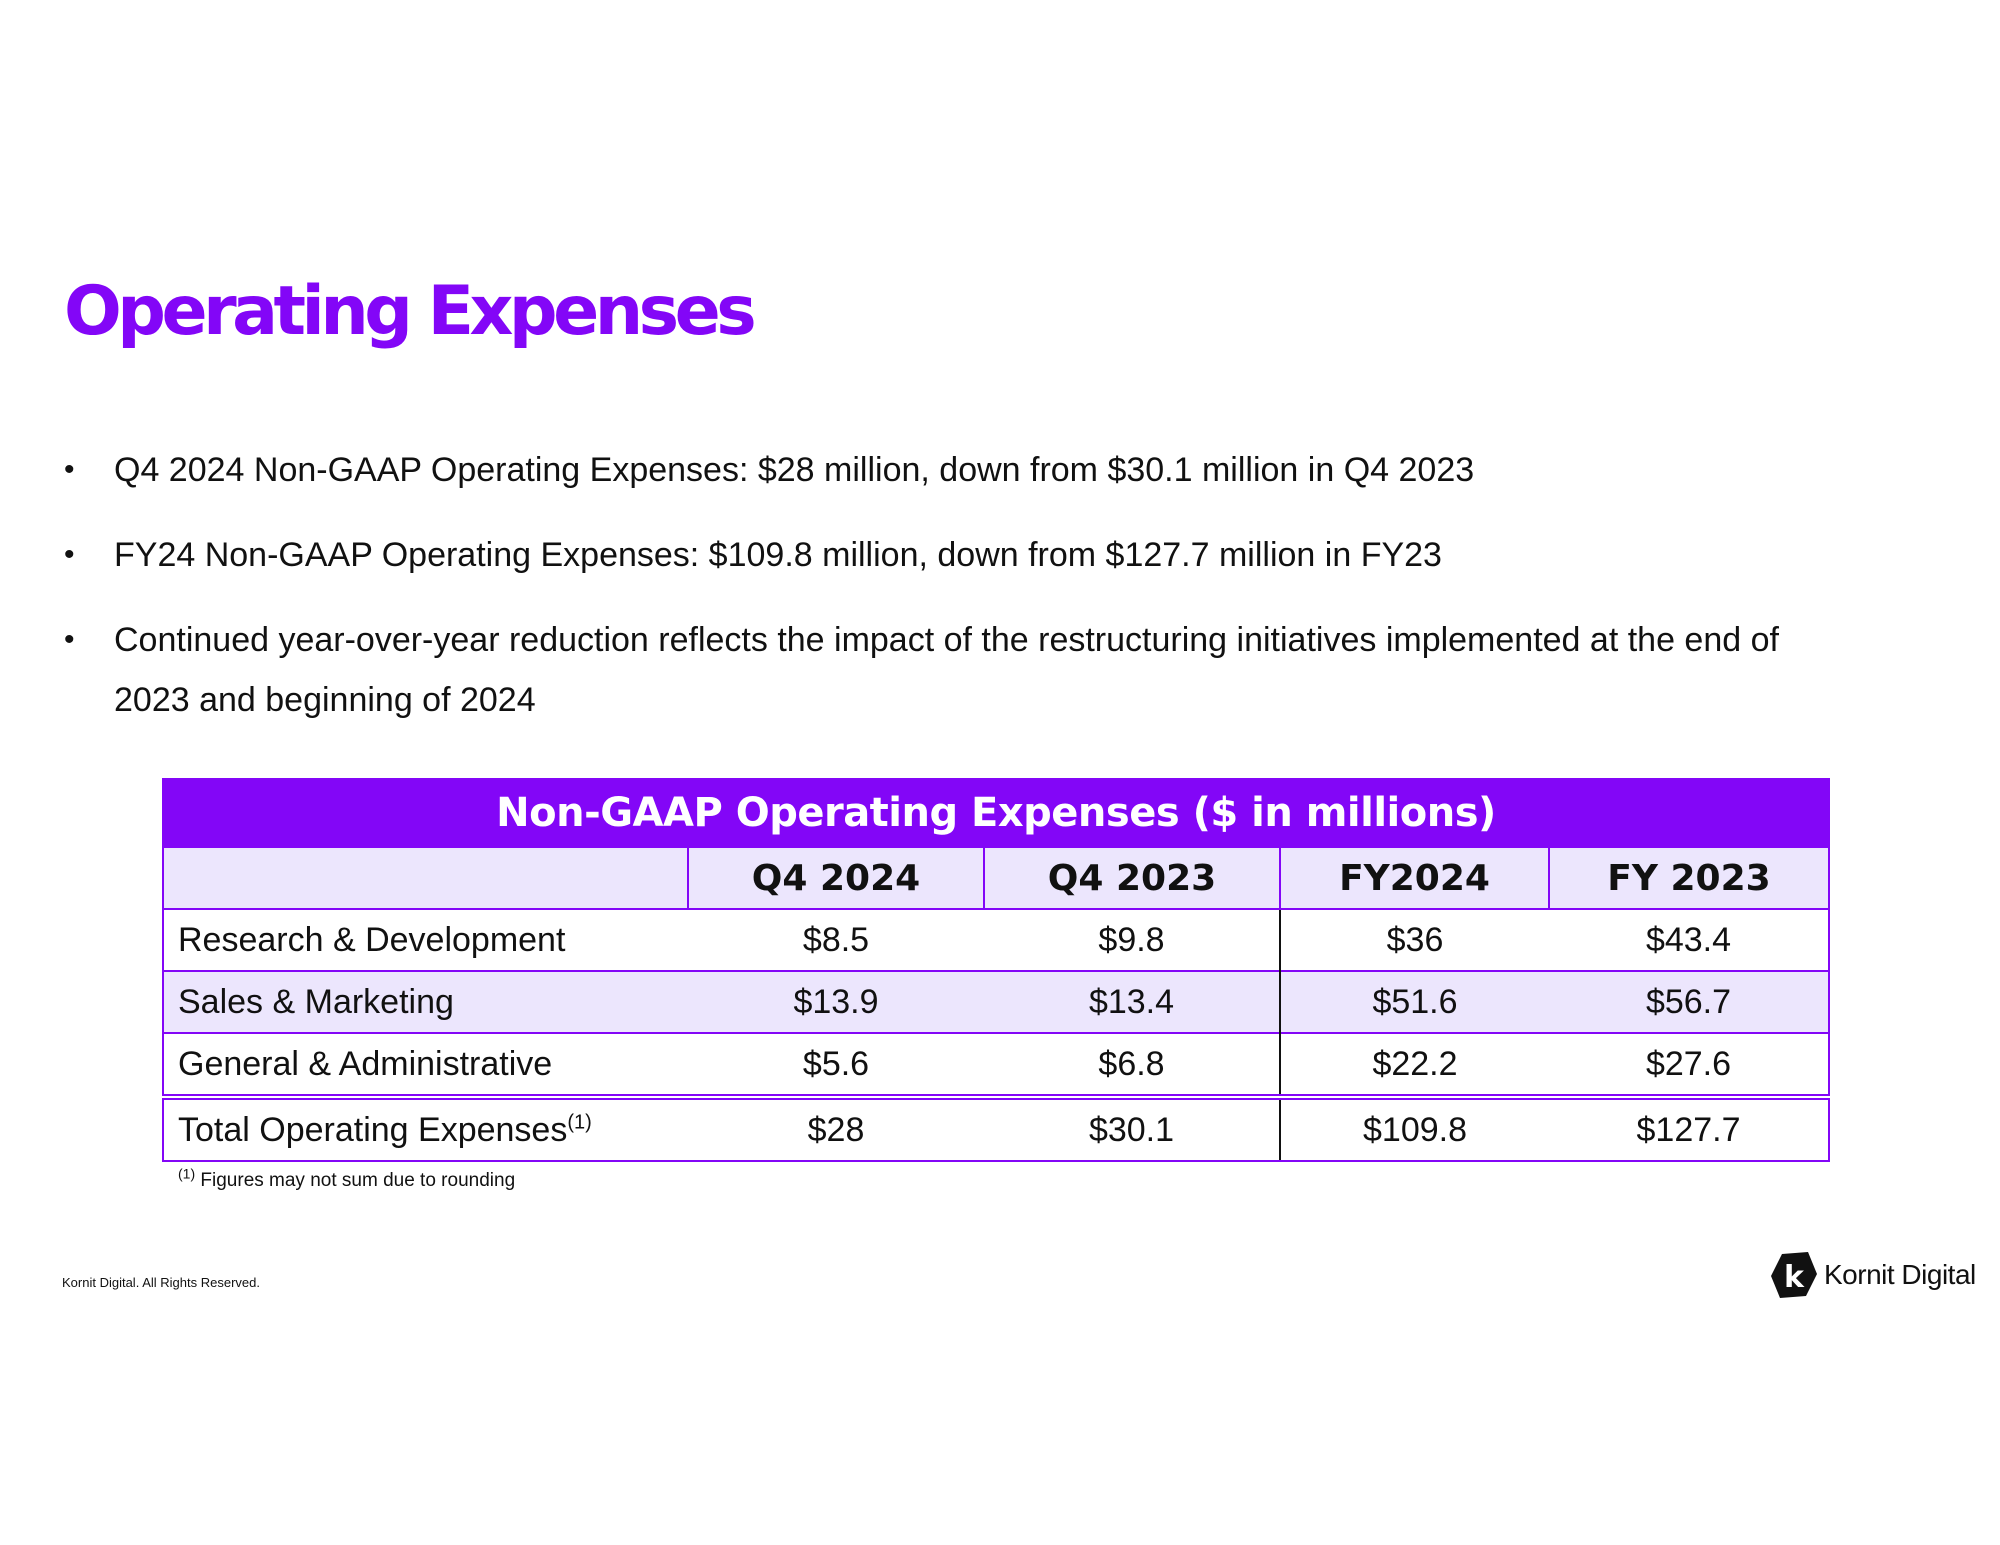  I want to click on table-footnote: (1) Figures may not sum due to rounding, so click(347, 1179).